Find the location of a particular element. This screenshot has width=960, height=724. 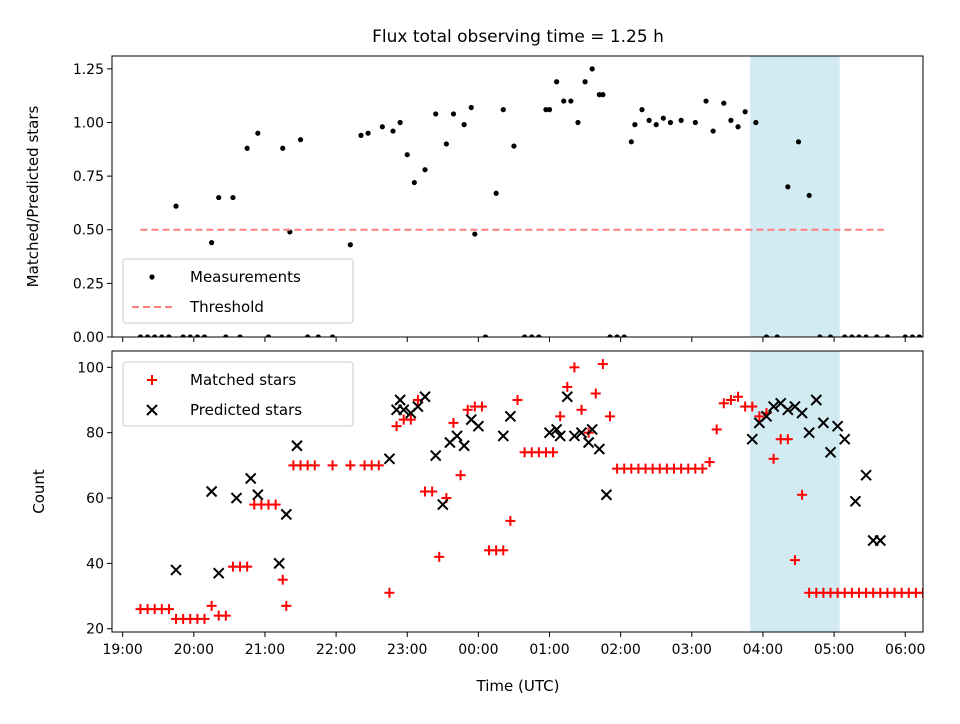

y-axis-label: Count is located at coordinates (39, 491).